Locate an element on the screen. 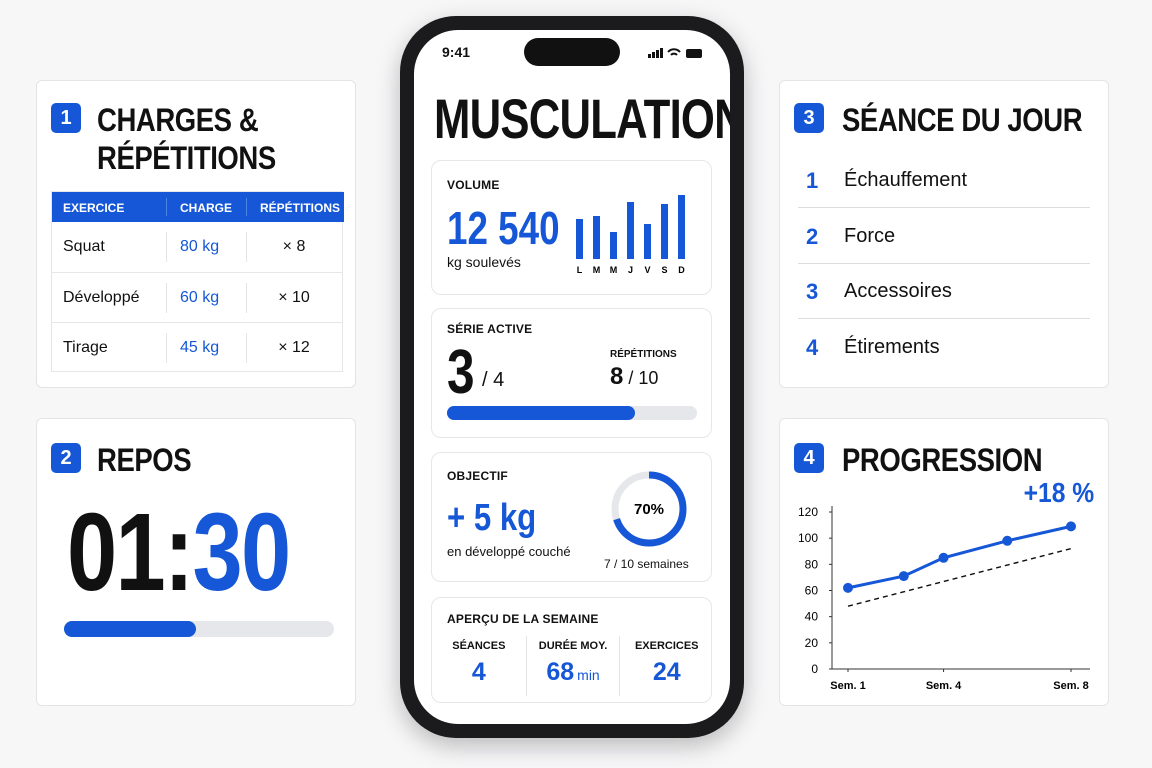 This screenshot has height=768, width=1152. volume-unit: kg soulevés is located at coordinates (484, 262).